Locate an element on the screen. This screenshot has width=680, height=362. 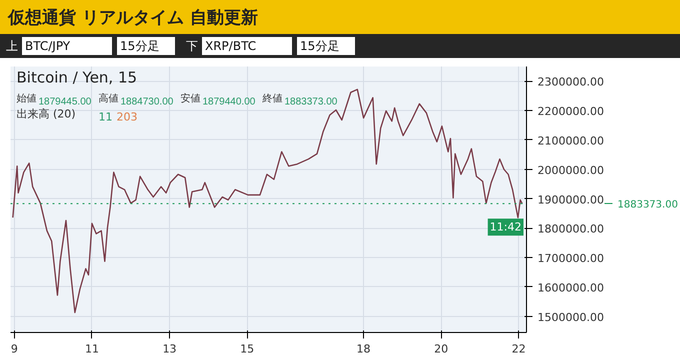
annotation: 始値 is located at coordinates (26, 98).